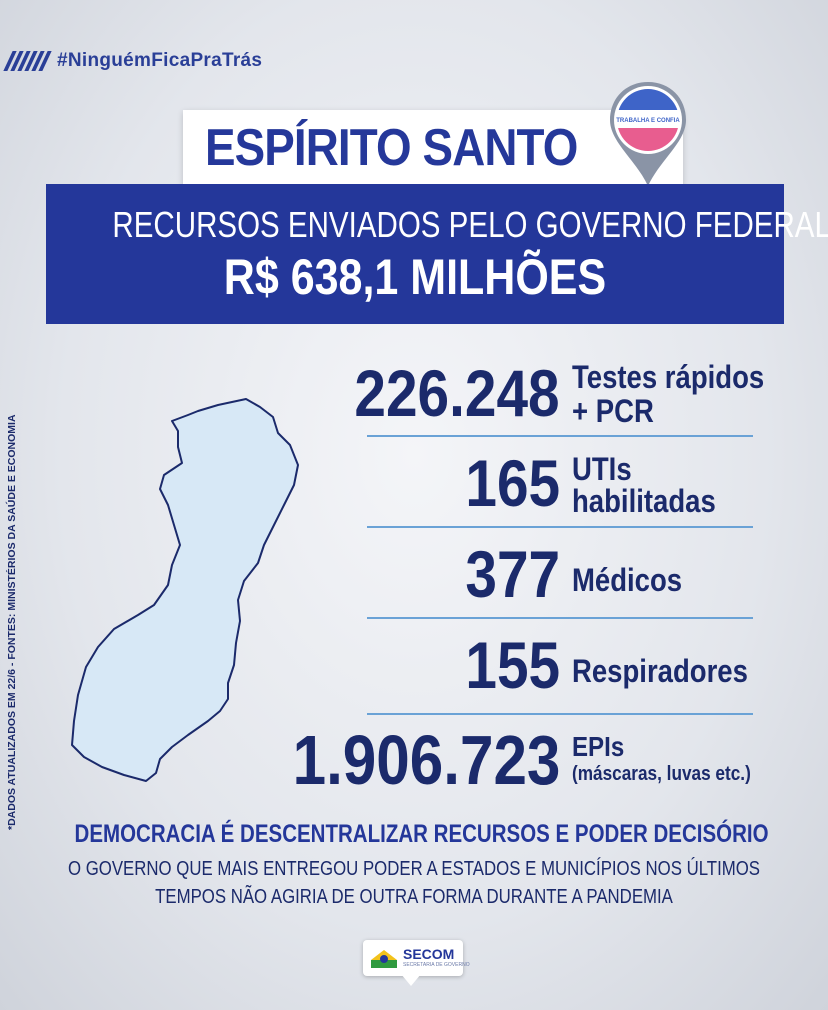 The image size is (828, 1010). I want to click on secom-subtitle: SECRETARIA DE GOVERNO, so click(436, 965).